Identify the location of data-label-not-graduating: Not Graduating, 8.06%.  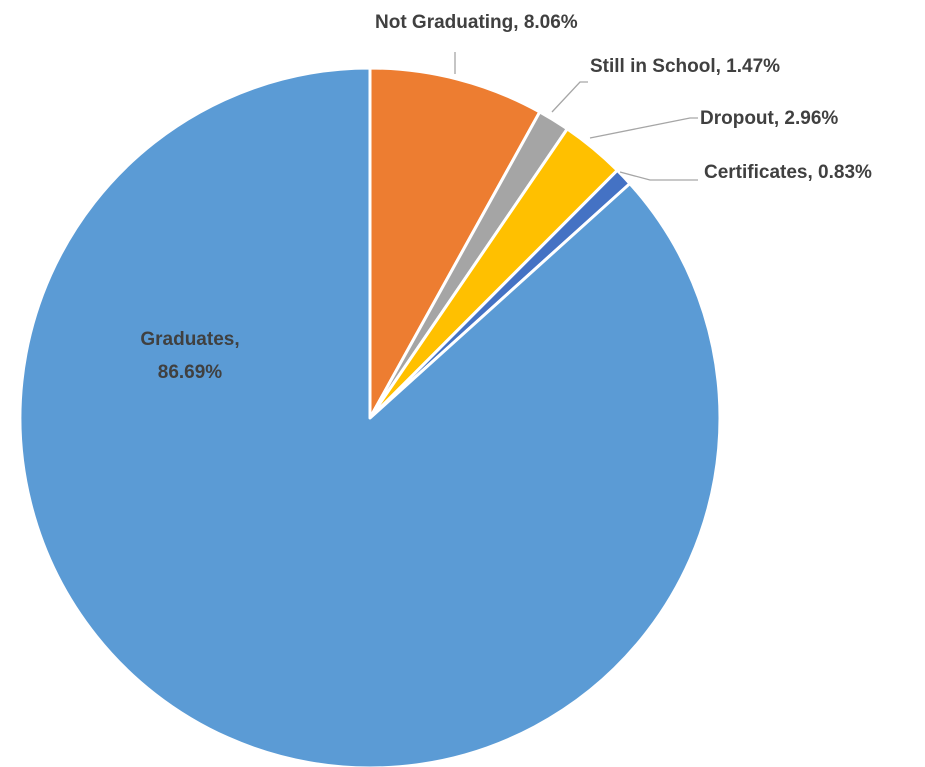
(476, 22).